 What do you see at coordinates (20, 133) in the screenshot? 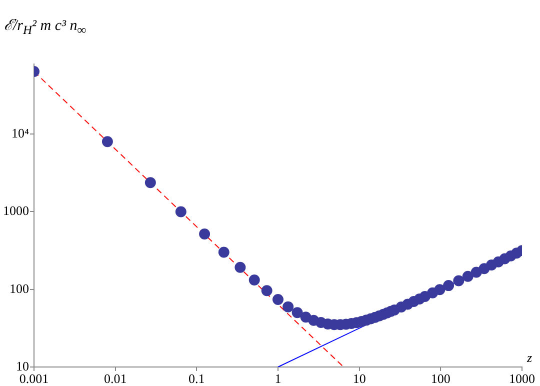
I see `y-tick-label: 10⁴` at bounding box center [20, 133].